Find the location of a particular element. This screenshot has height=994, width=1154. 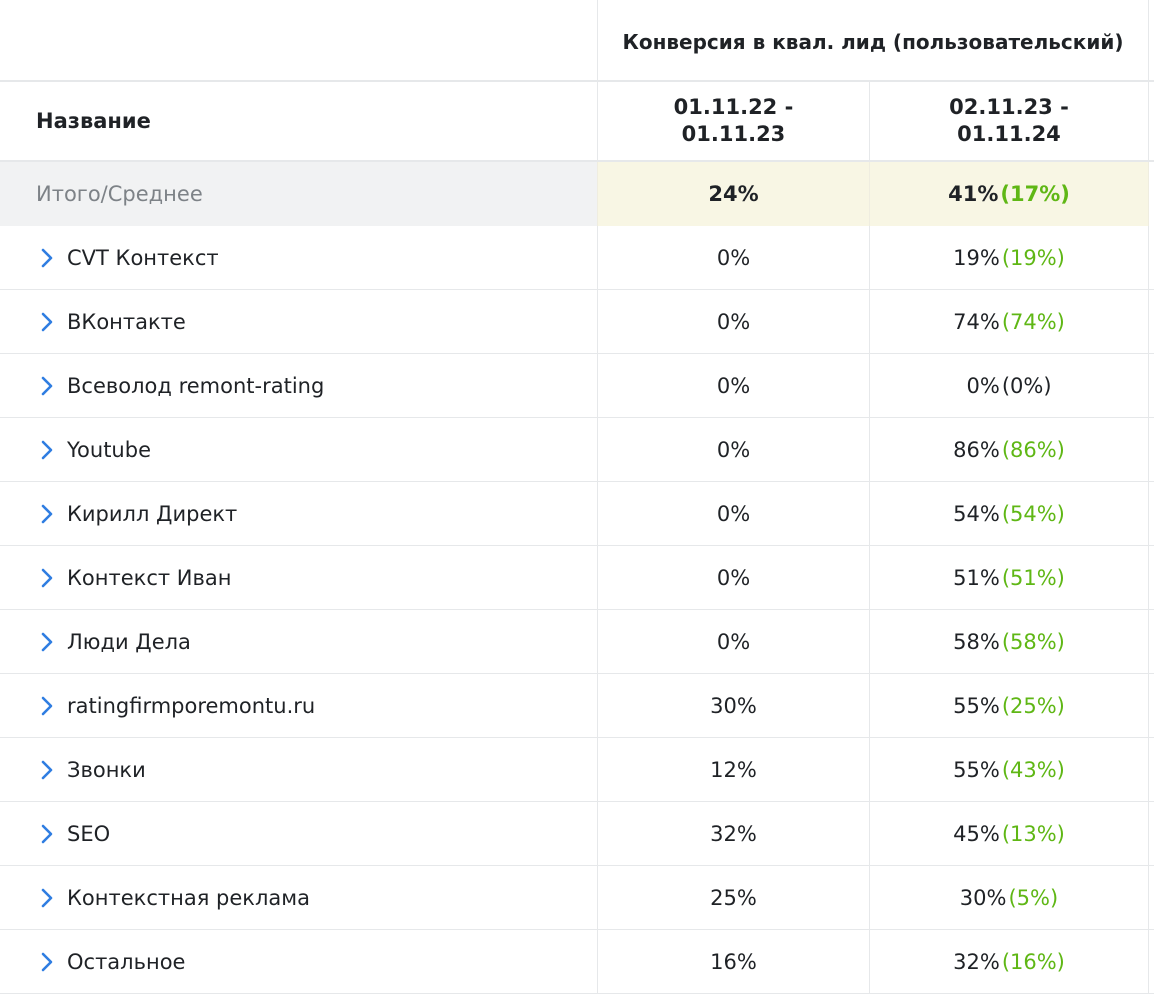

column-header-name: Название is located at coordinates (93, 121).